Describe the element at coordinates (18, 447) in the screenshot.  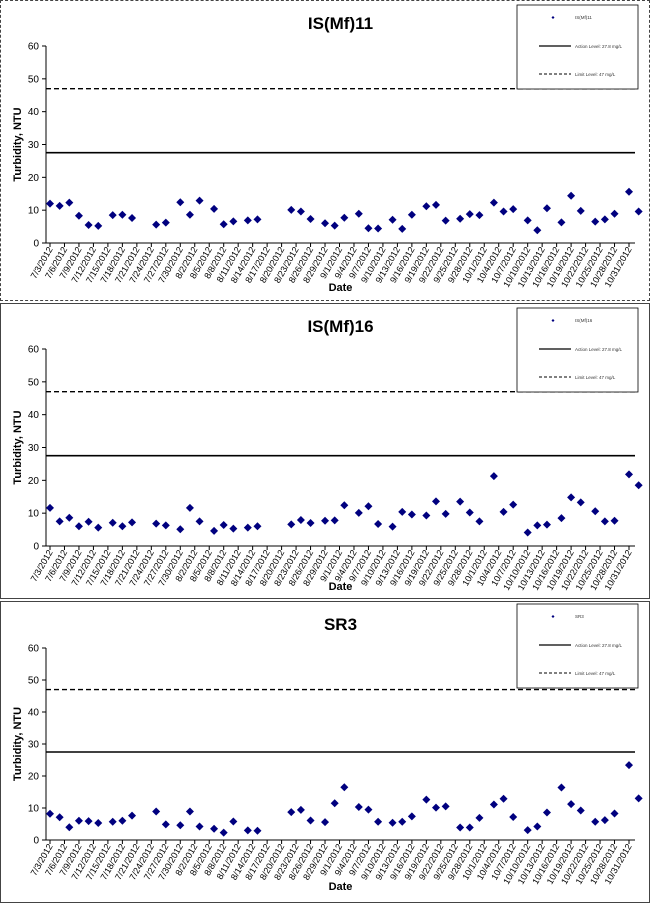
I see `y-axis-title: Turbidity, NTU` at that location.